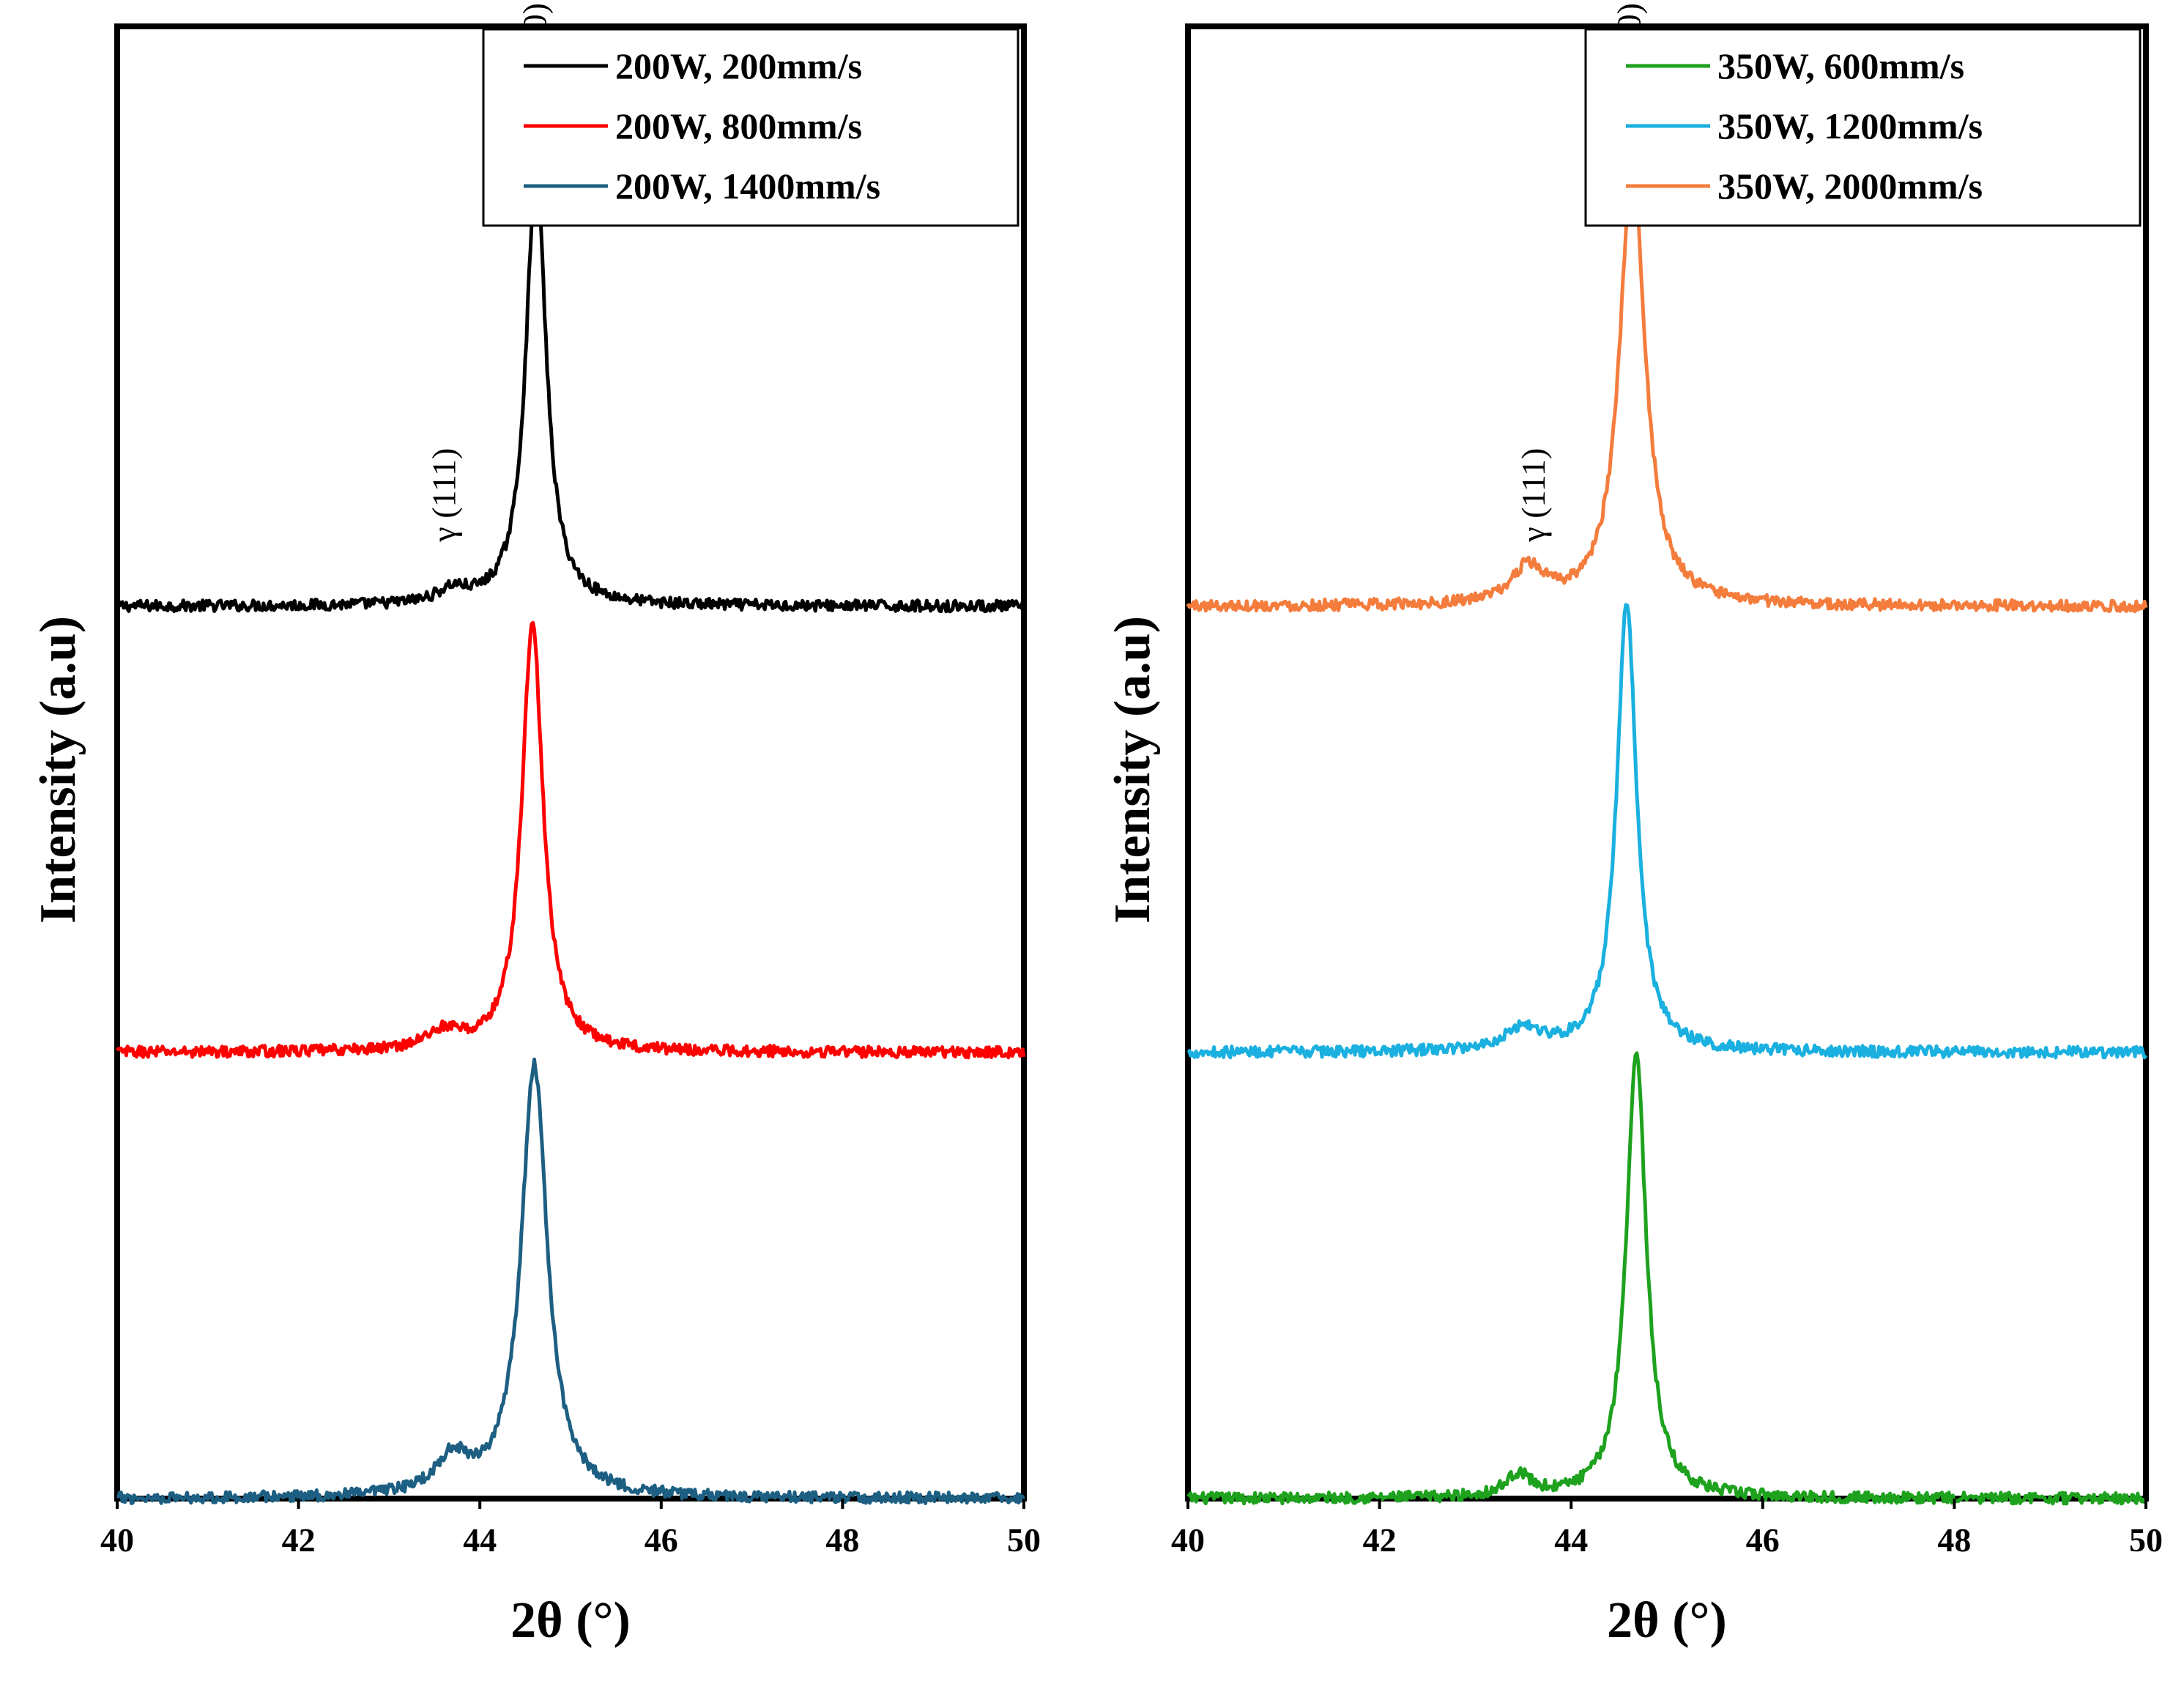  I want to click on series-line-350w-600mm-s, so click(1666, 1278).